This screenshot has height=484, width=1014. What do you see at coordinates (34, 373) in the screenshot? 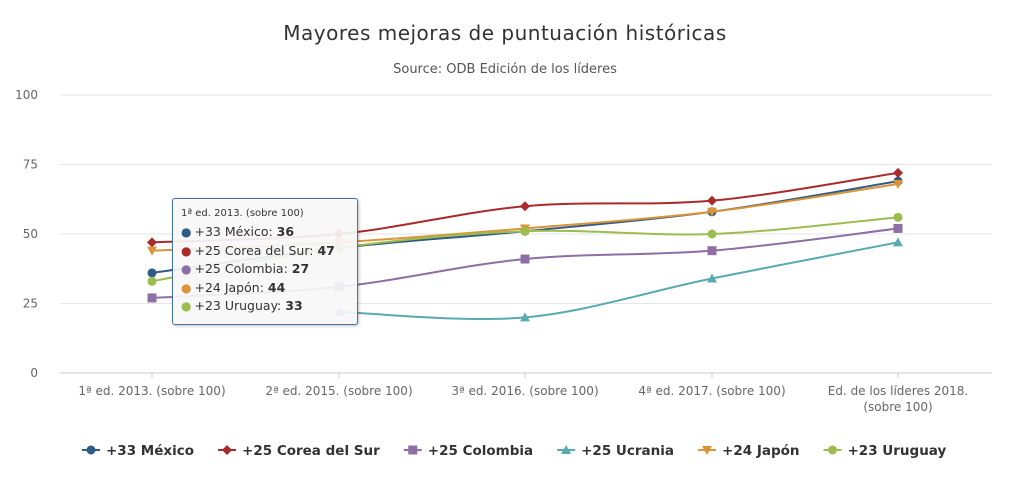
I see `y-tick-label: 0` at bounding box center [34, 373].